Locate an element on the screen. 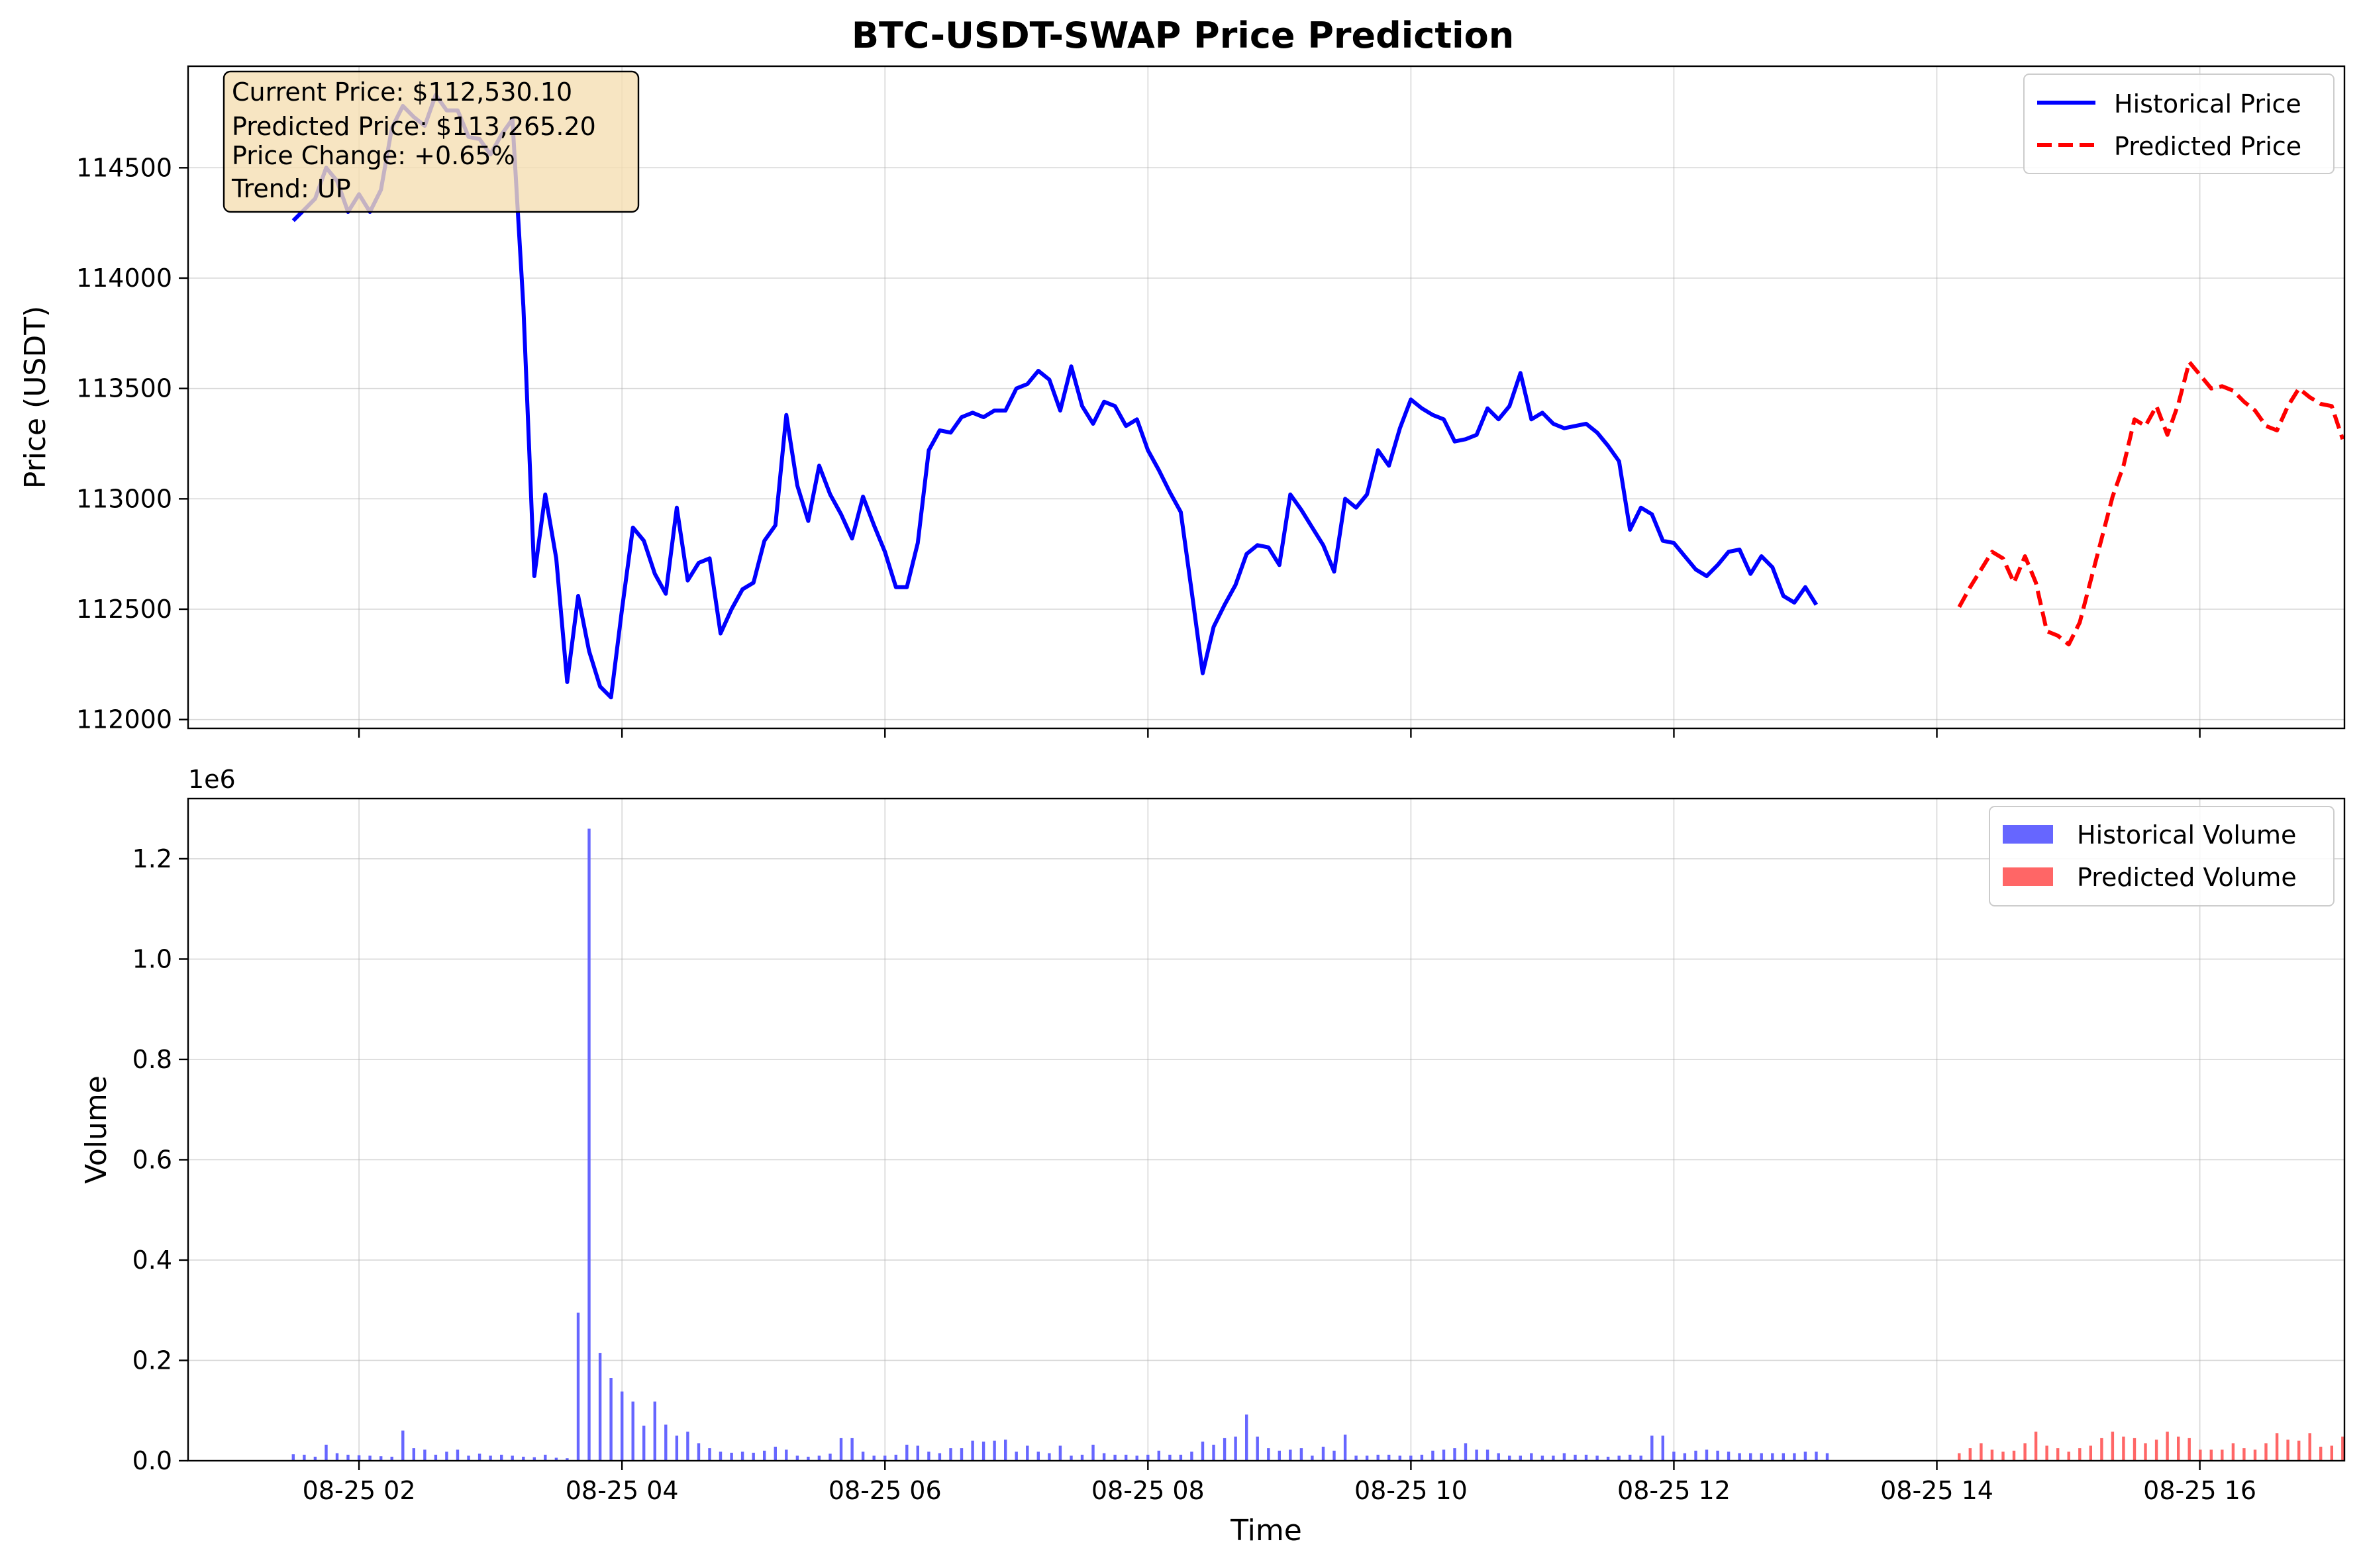  volume-y-tick-label: 0.6 is located at coordinates (152, 1159).